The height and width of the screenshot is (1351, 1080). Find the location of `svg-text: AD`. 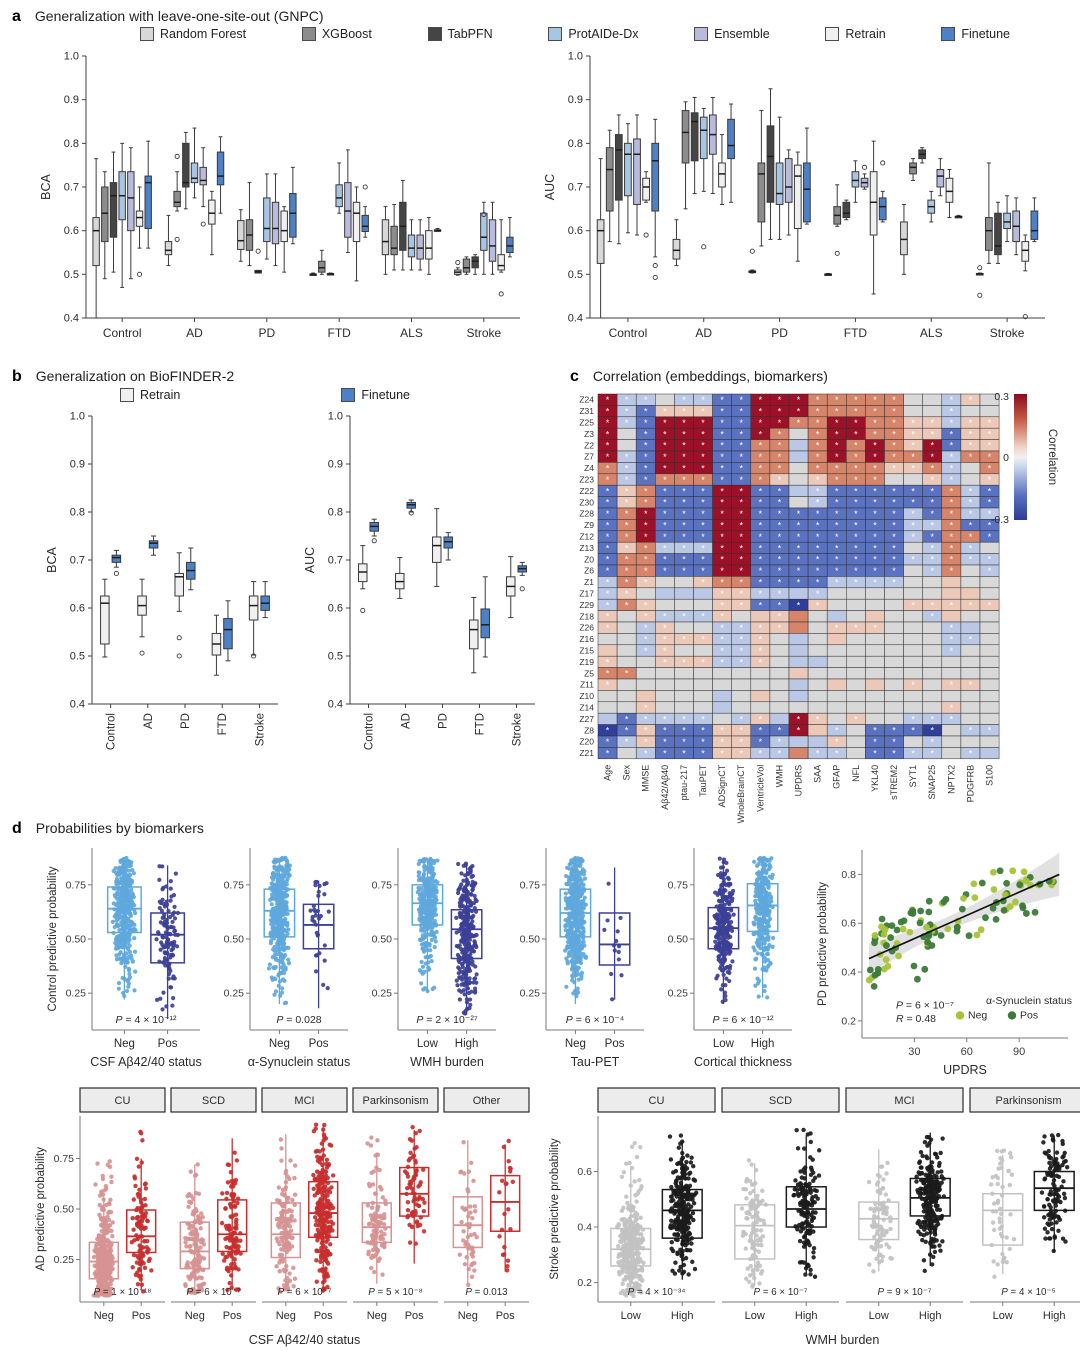

svg-text: AD is located at coordinates (194, 333).